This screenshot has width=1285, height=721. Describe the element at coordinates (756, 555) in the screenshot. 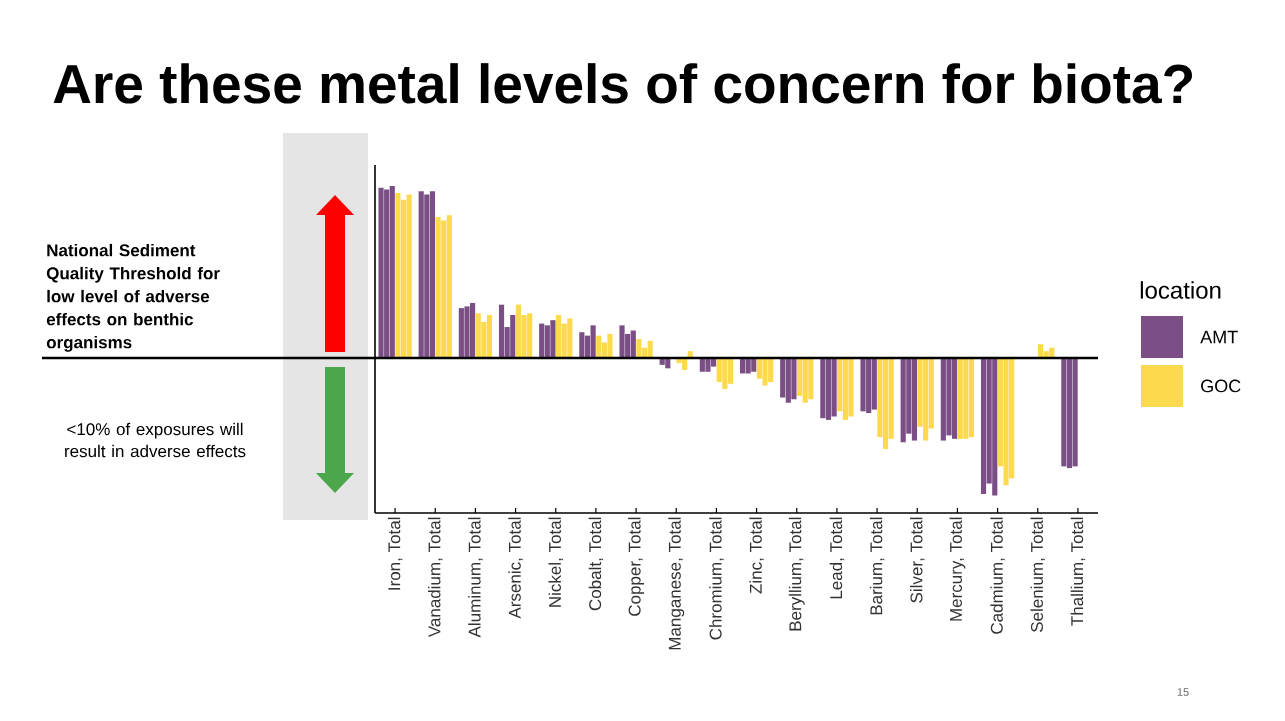

I see `x-tick-label: Zinc, Total` at that location.